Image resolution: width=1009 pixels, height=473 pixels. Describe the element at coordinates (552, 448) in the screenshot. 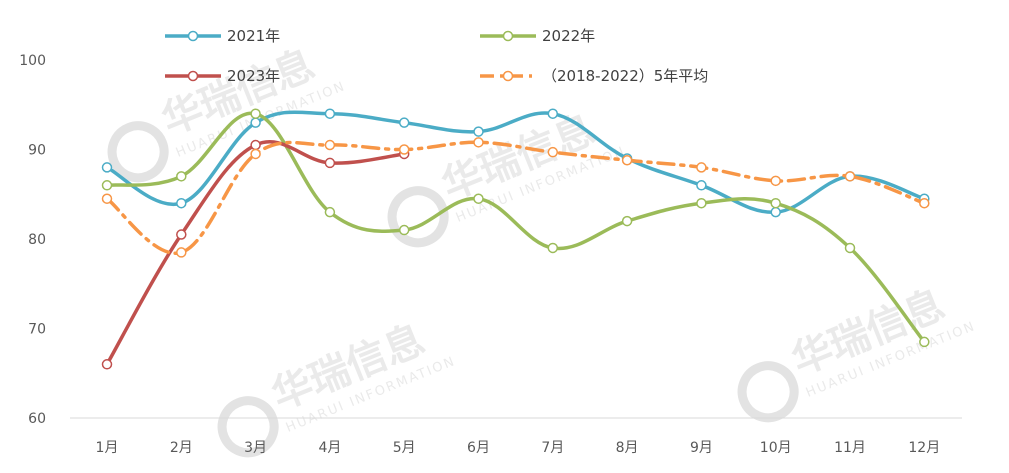

I see `x-tick-label: 7月` at that location.